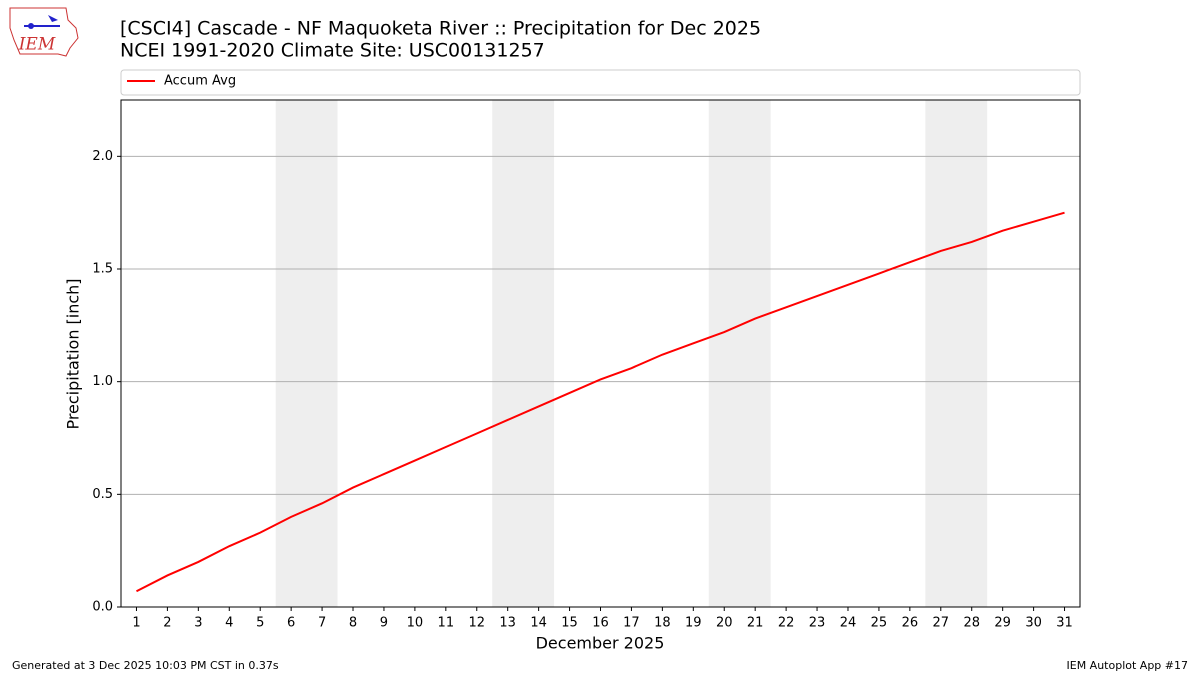 This screenshot has height=675, width=1200. I want to click on x-tick-label: 6, so click(291, 623).